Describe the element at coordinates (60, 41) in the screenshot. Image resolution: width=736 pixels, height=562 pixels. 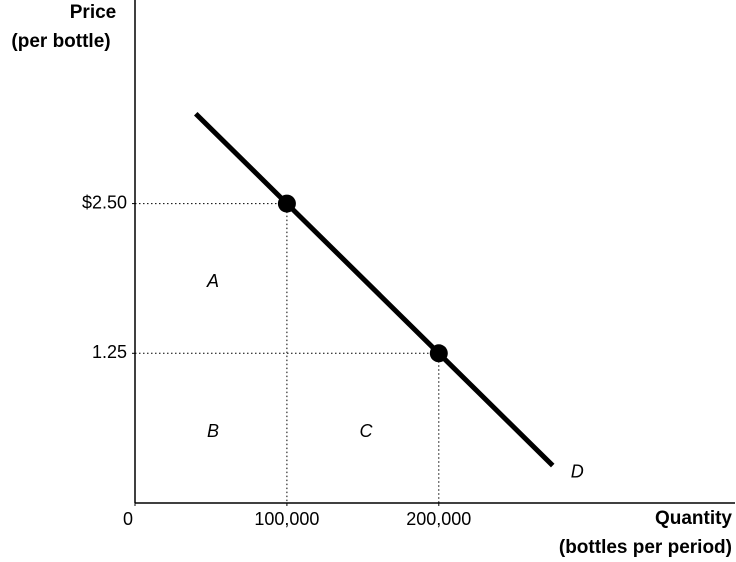
I see `y-axis-label: (per bottle)` at that location.